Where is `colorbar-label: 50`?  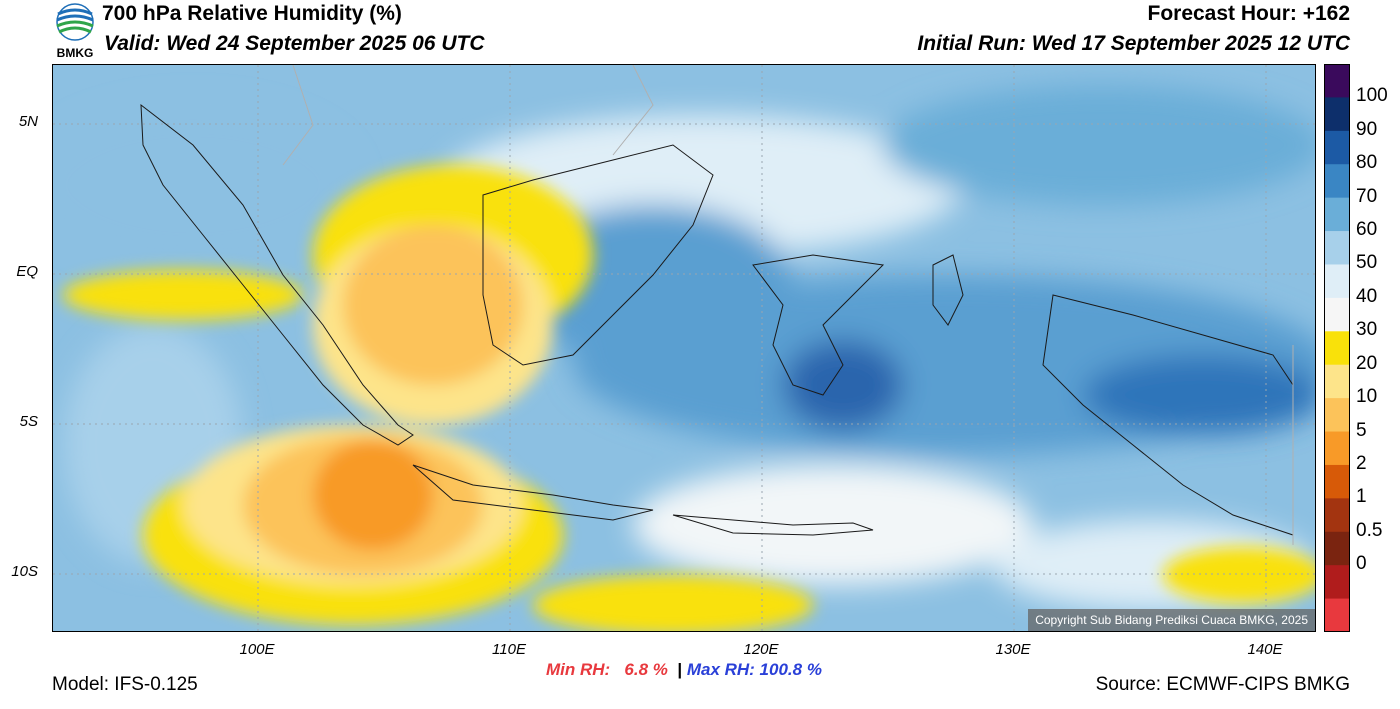
colorbar-label: 50 is located at coordinates (1367, 263).